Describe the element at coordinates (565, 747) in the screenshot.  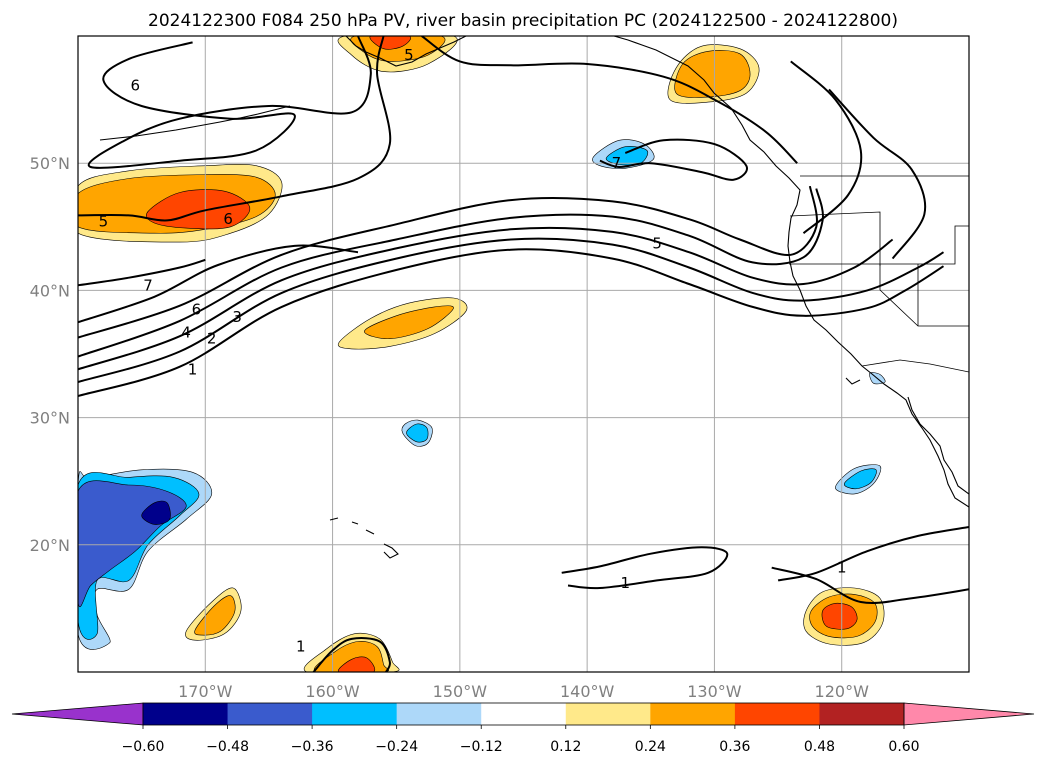
I see `colorbar-tick-label: 0.12` at that location.